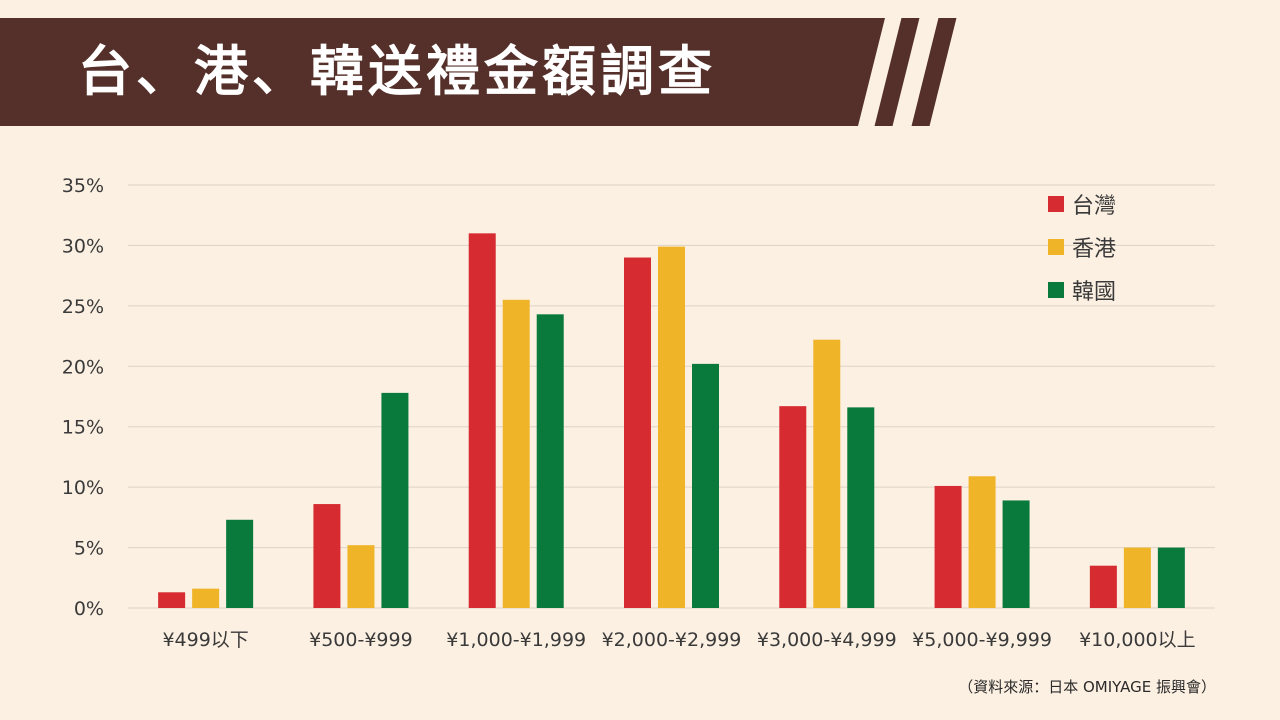  I want to click on y-tick-label: 0%, so click(89, 609).